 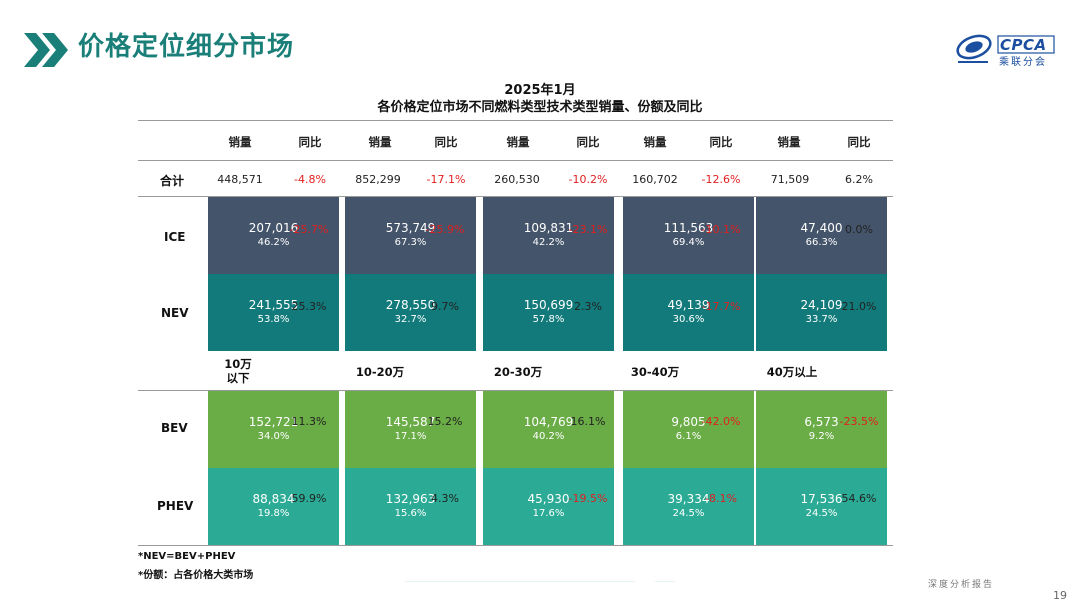 I want to click on bev-share: 9.2%, so click(x=821, y=436).